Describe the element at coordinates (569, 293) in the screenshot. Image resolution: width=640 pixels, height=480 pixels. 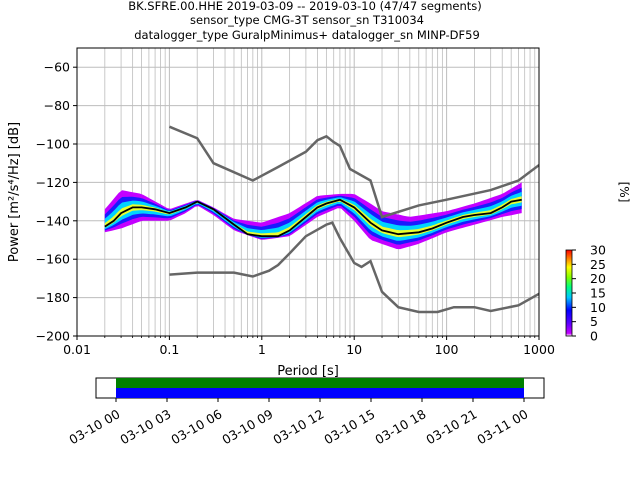
I see `colorbar` at that location.